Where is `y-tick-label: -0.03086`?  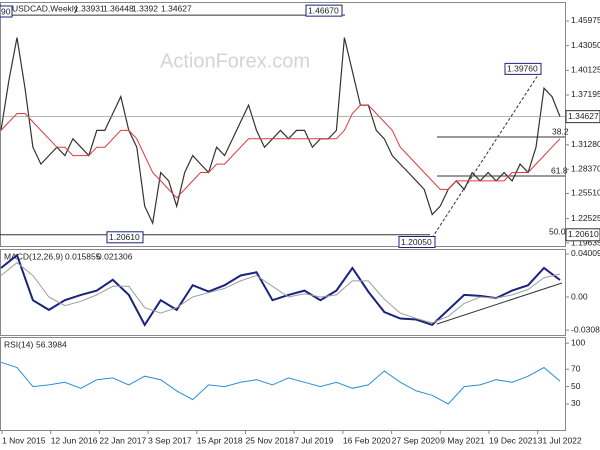 y-tick-label: -0.03086 is located at coordinates (585, 329).